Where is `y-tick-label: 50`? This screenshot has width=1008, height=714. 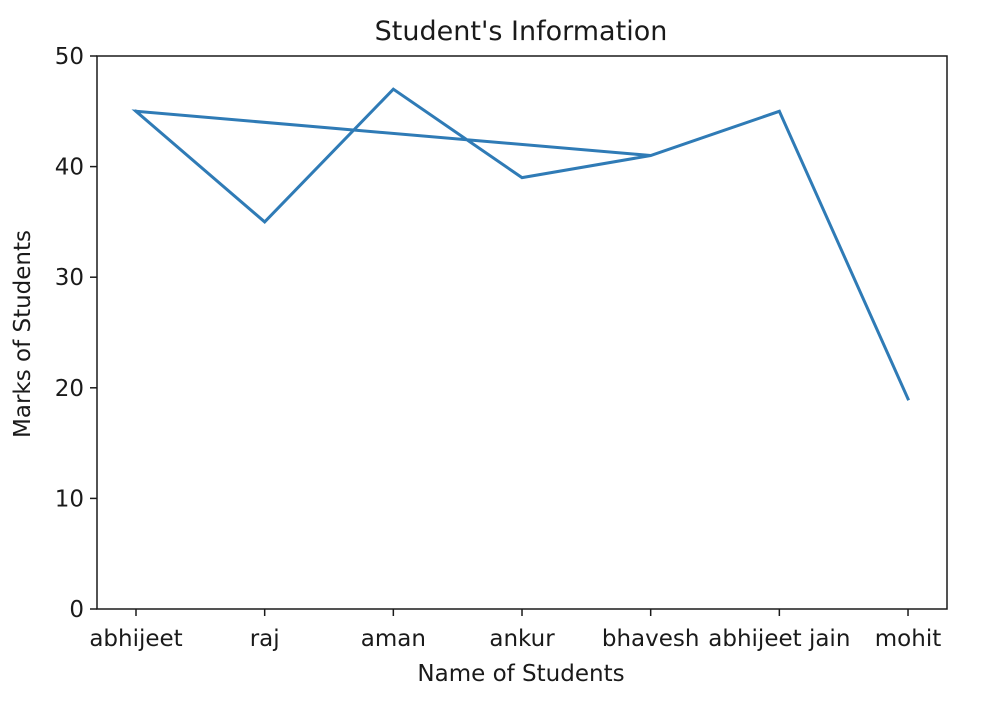 y-tick-label: 50 is located at coordinates (69, 57).